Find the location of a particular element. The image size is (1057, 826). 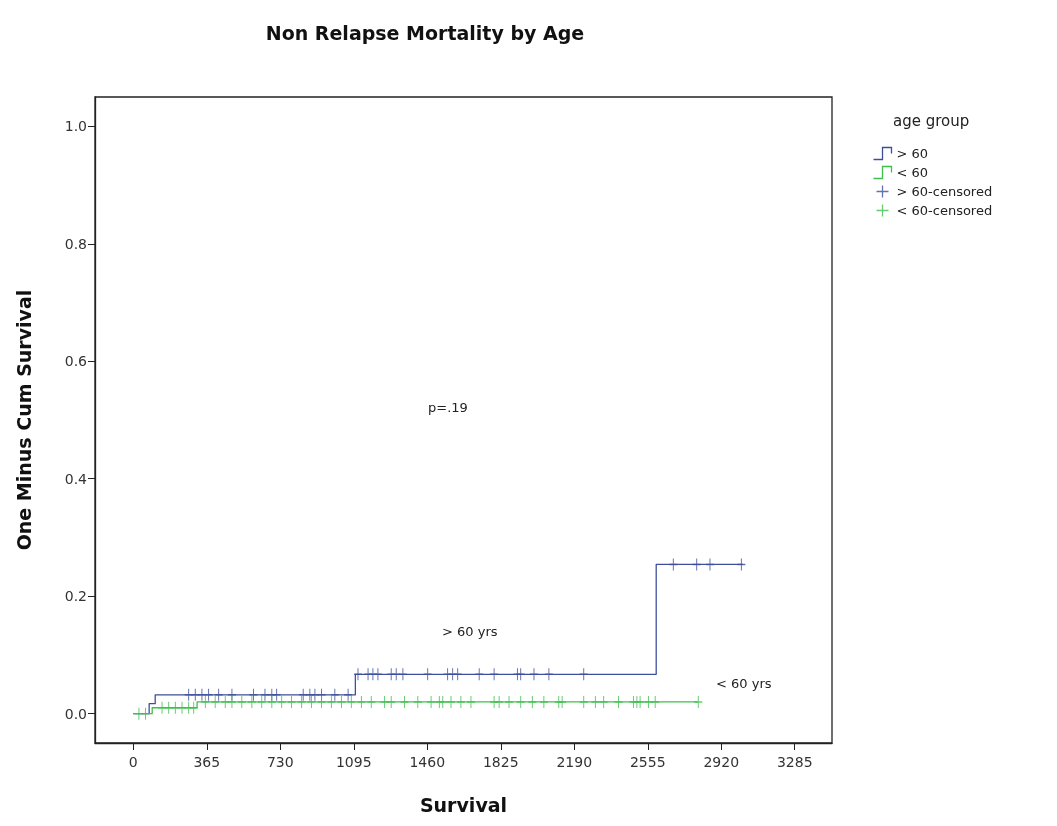

x-tick-label: 1095 is located at coordinates (353, 762).